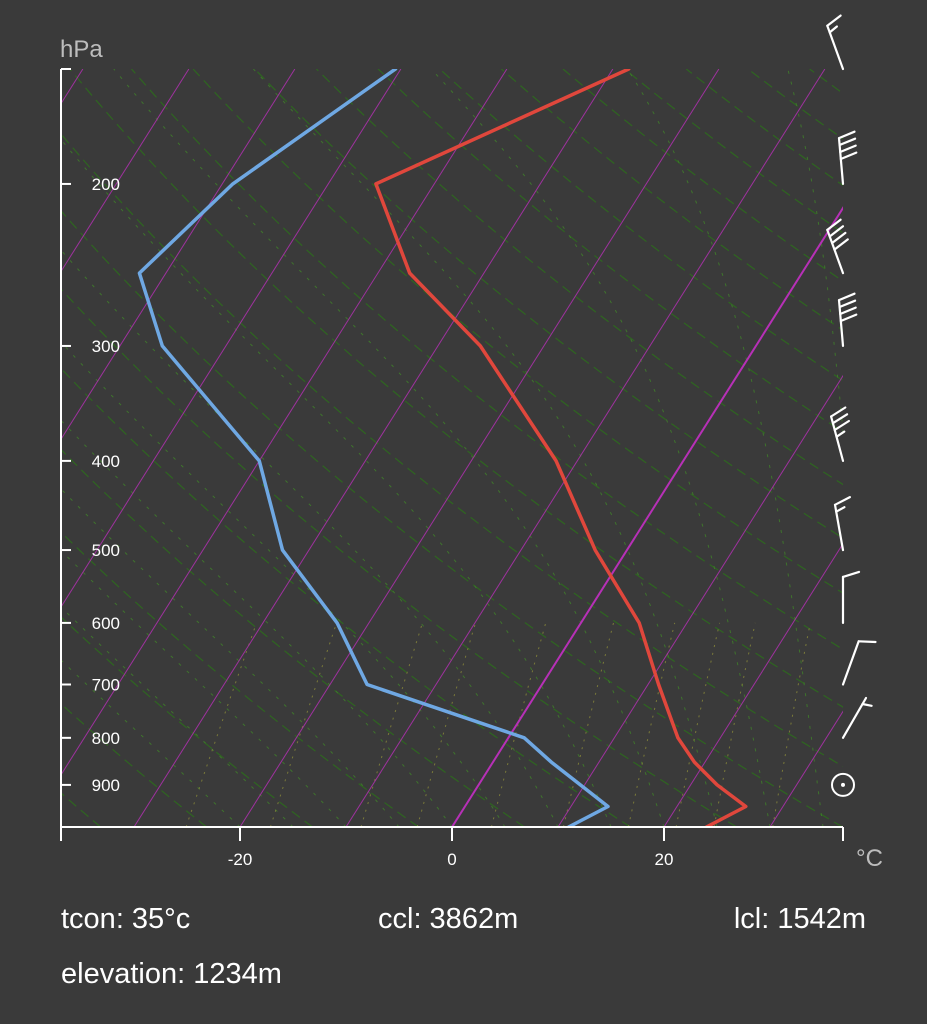 This screenshot has height=1024, width=927. I want to click on y-tick-label: 400, so click(106, 461).